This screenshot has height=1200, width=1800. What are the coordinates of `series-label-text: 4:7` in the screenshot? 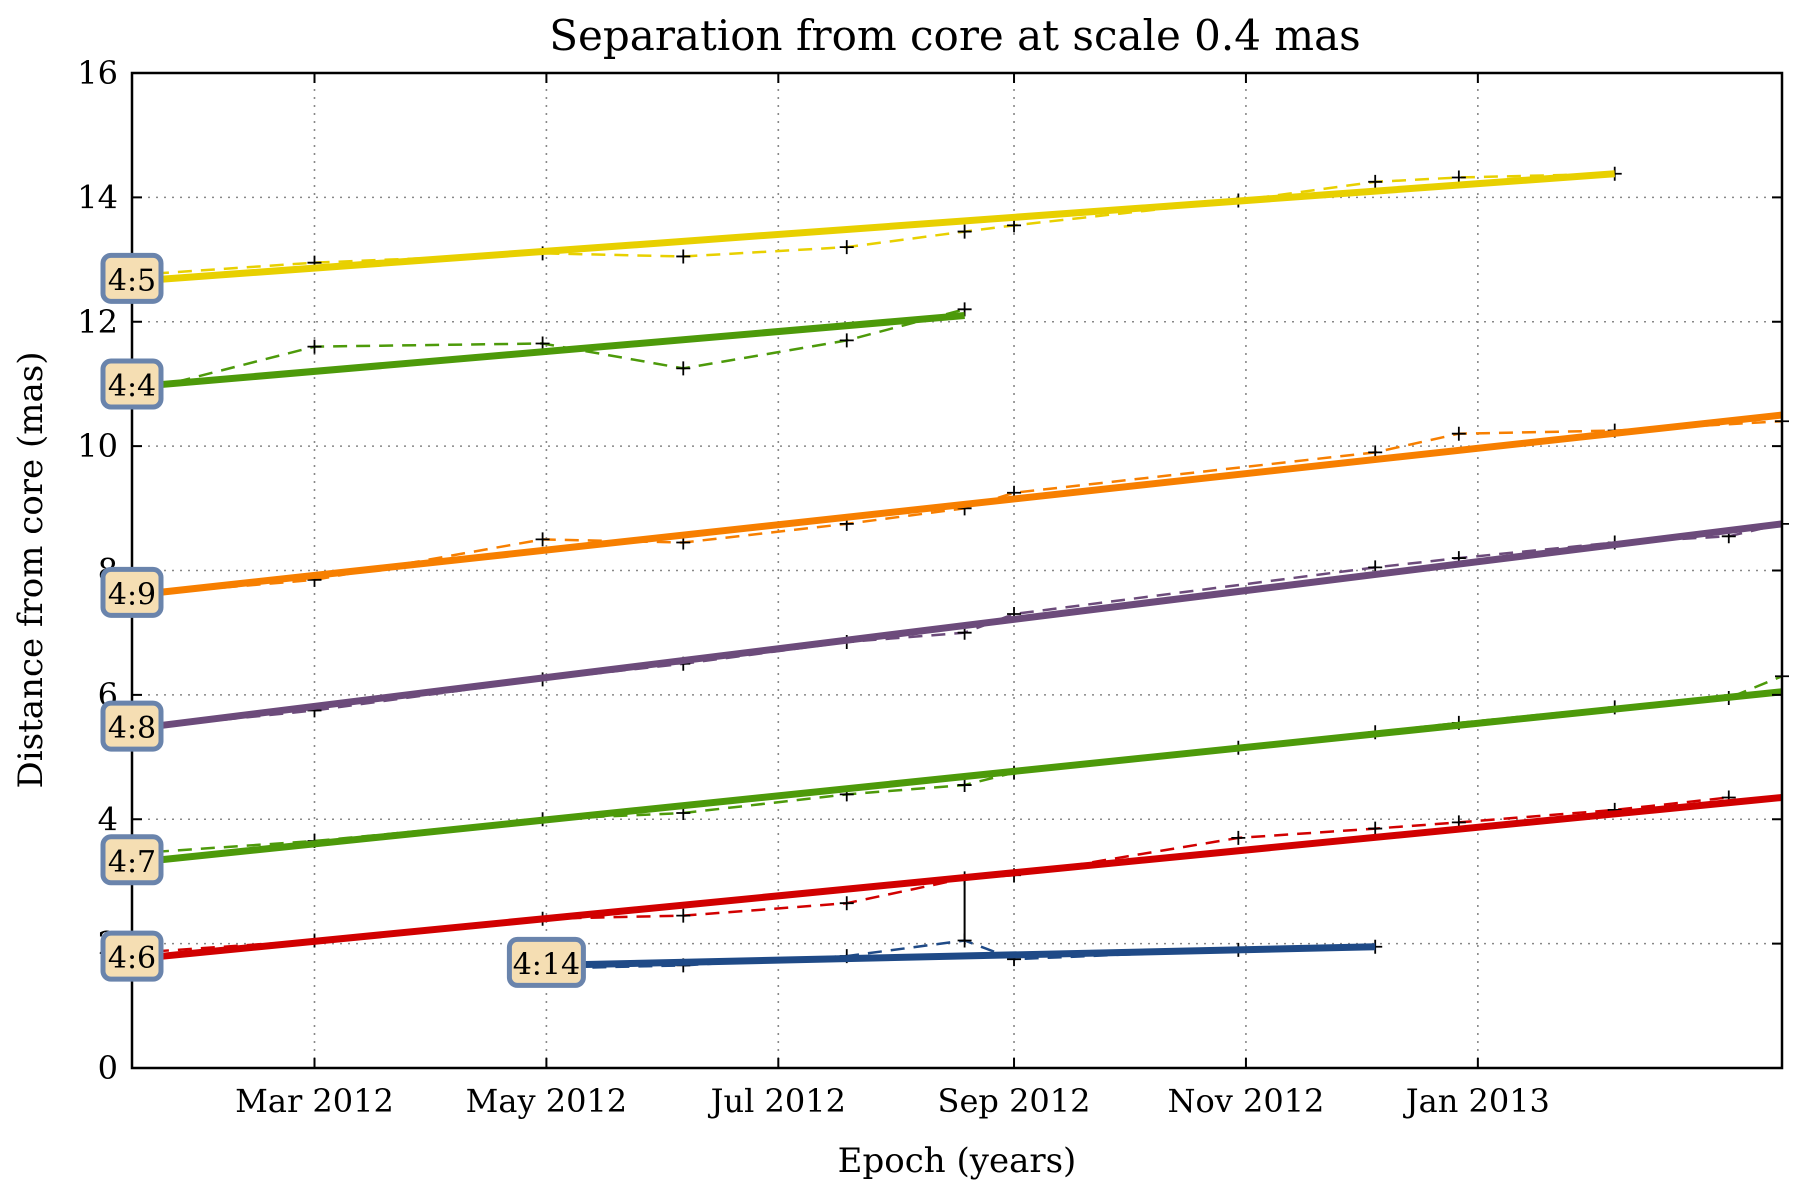 It's located at (132, 862).